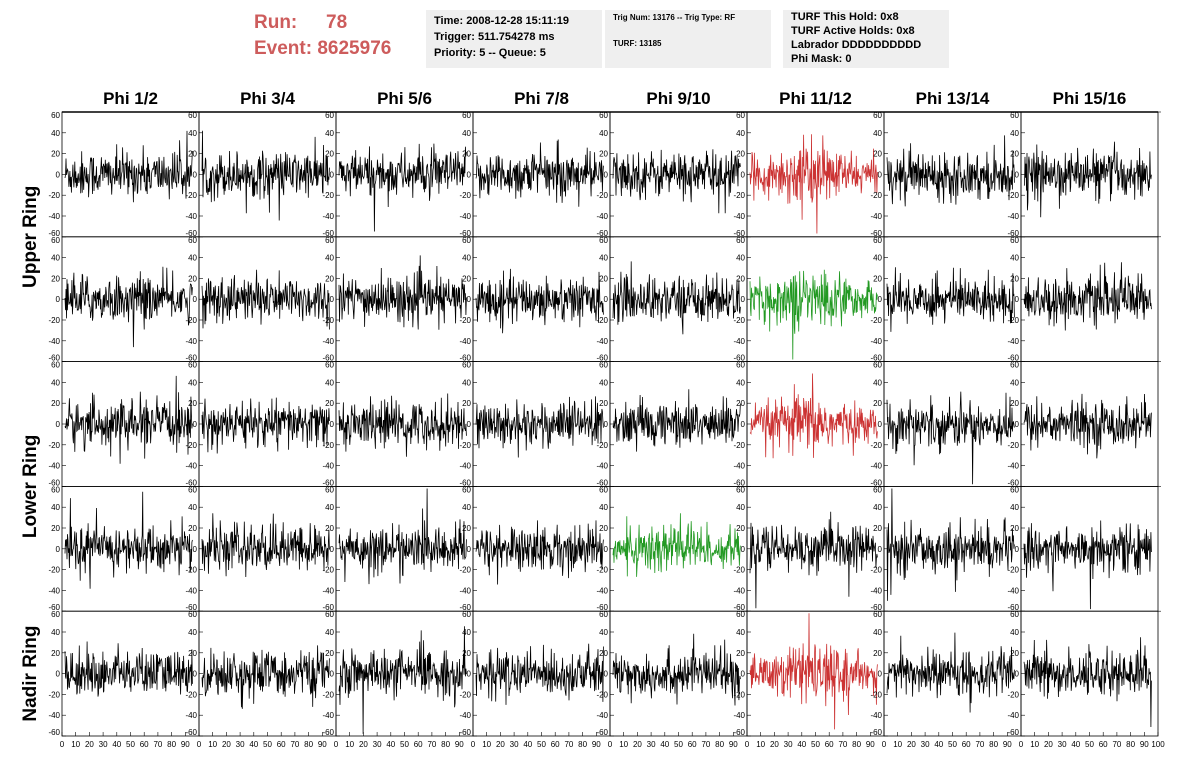 The image size is (1196, 772). What do you see at coordinates (582, 744) in the screenshot?
I see `x-tick-label: 80` at bounding box center [582, 744].